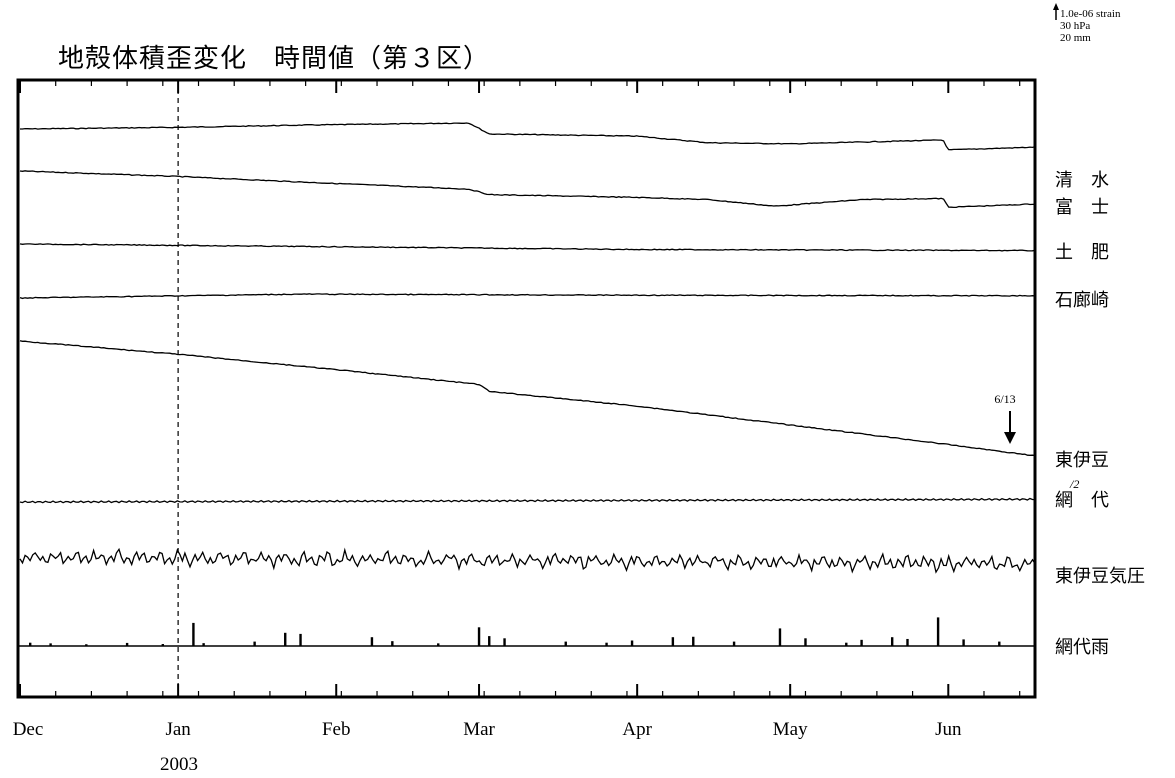 The width and height of the screenshot is (1175, 778). What do you see at coordinates (515, 631) in the screenshot?
I see `rain-bars` at bounding box center [515, 631].